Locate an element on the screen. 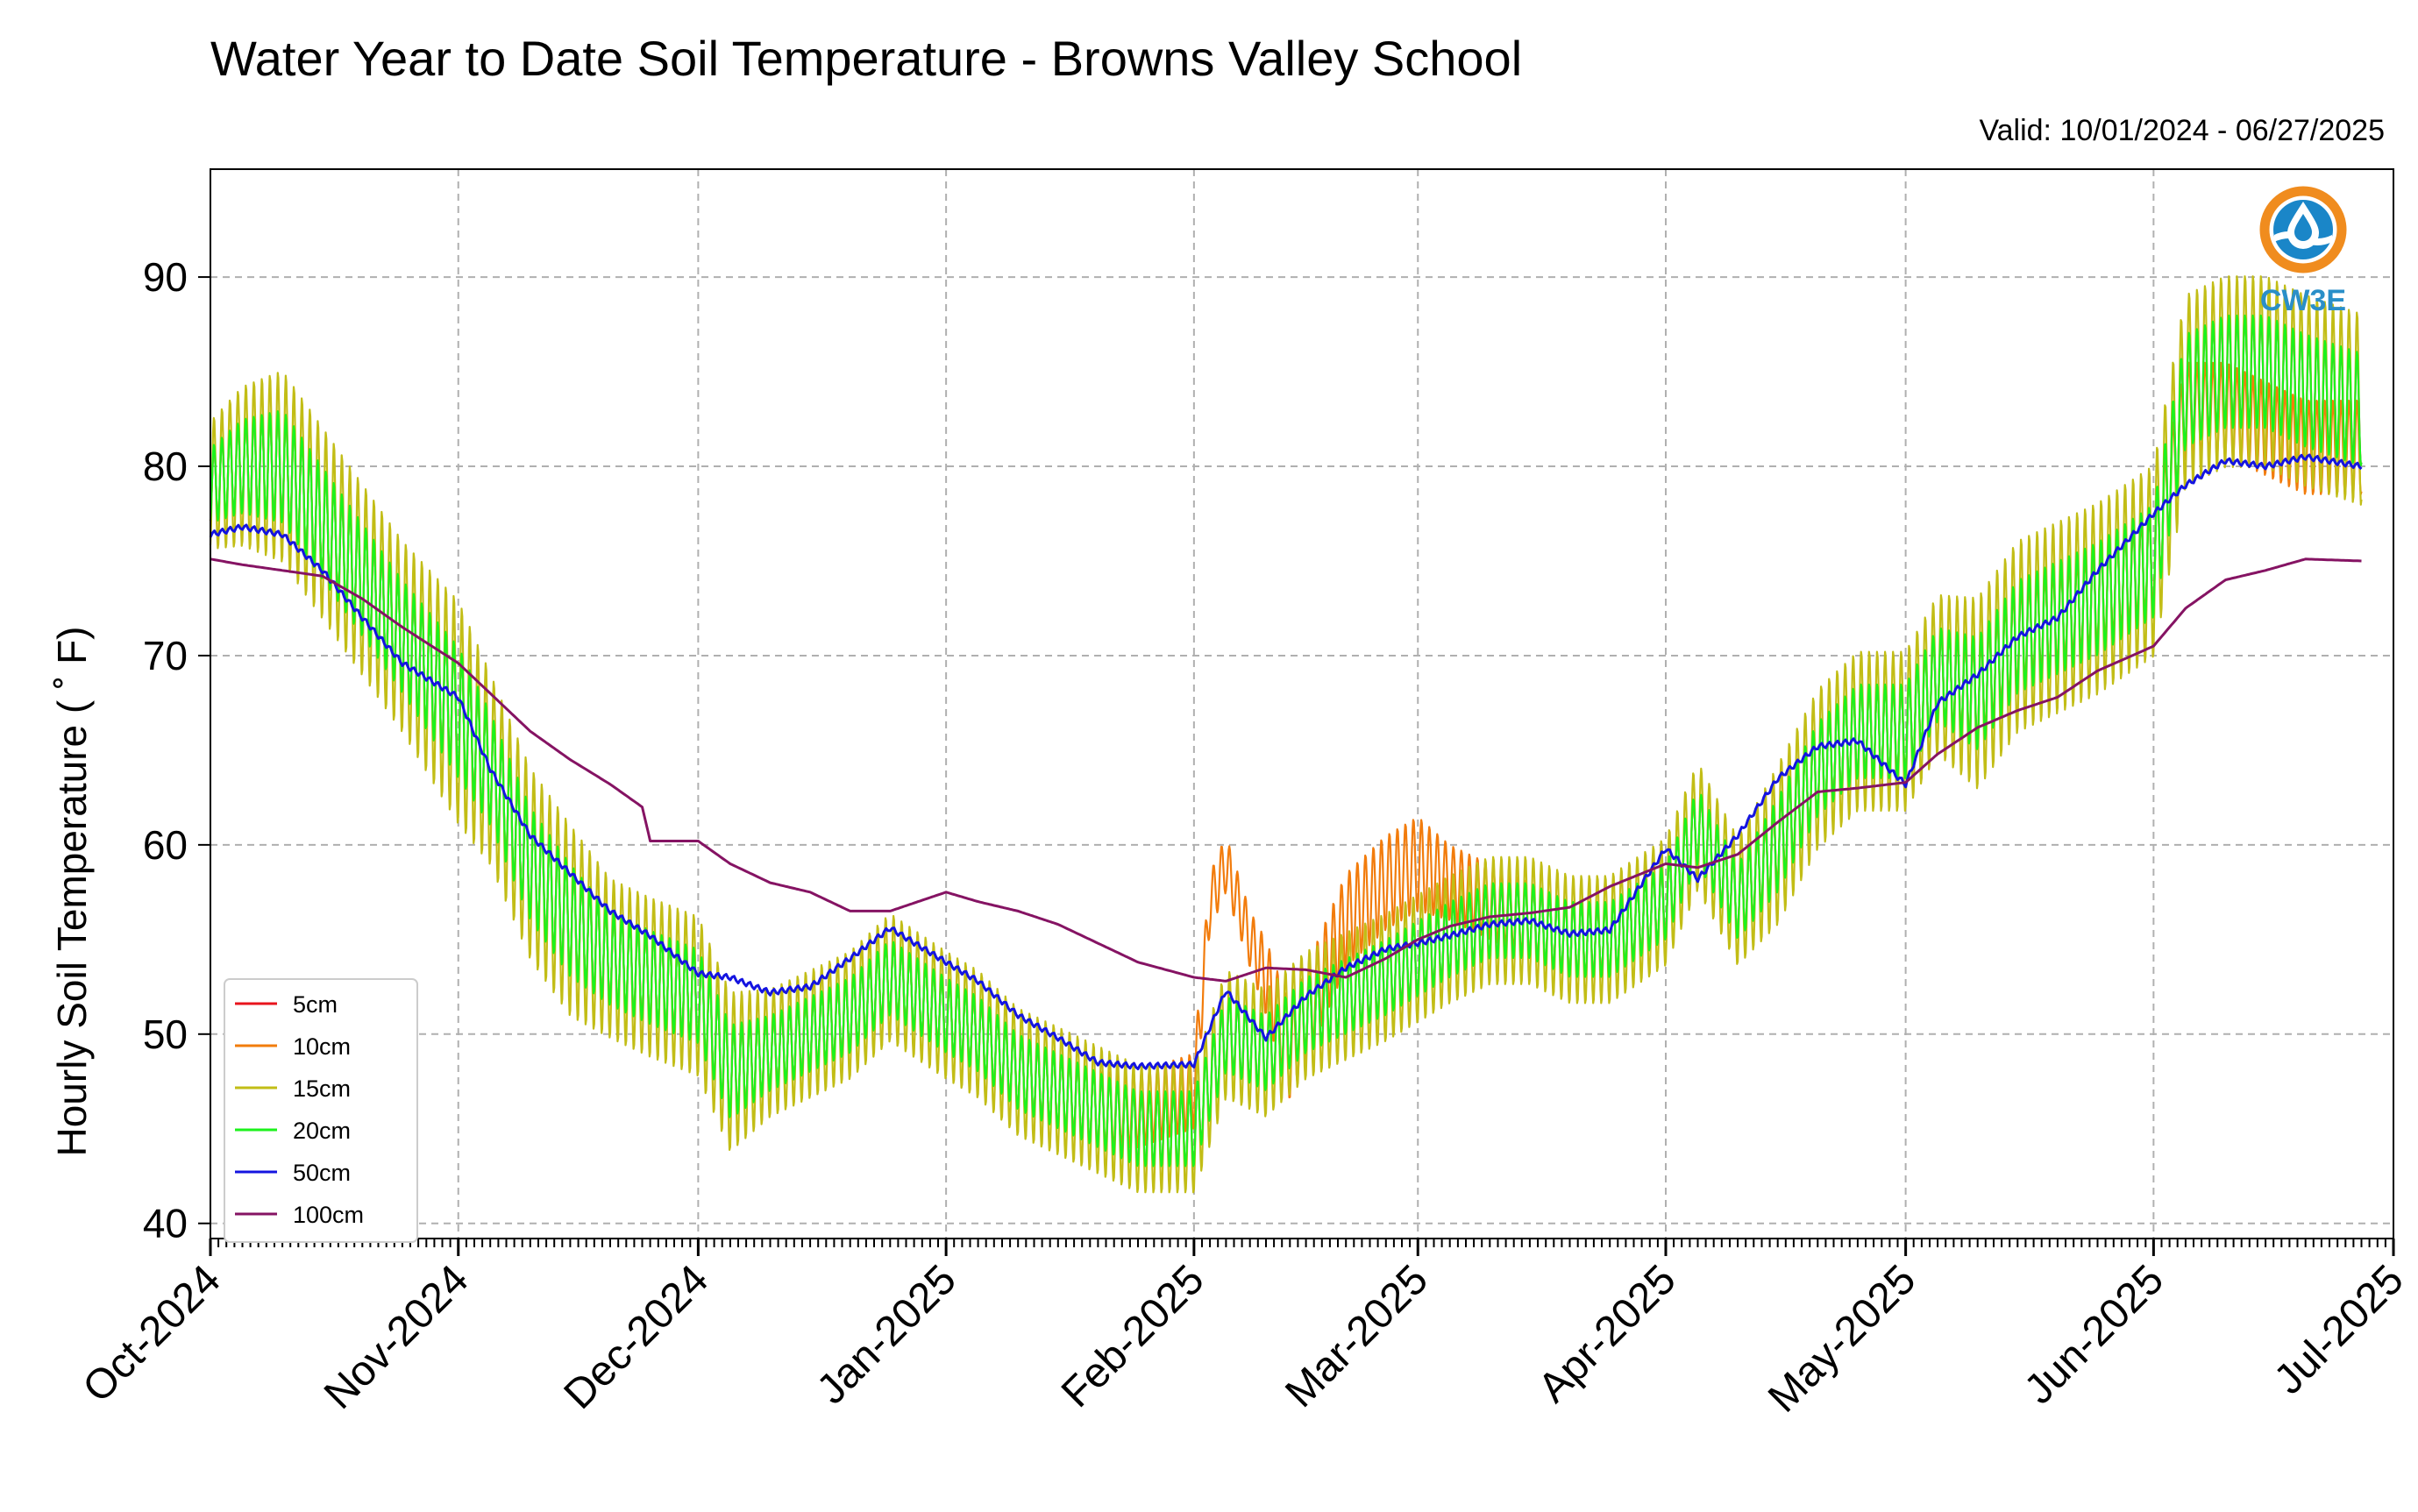  valid-date-range: Valid: 10/01/2024 - 06/27/2025 is located at coordinates (2182, 130).